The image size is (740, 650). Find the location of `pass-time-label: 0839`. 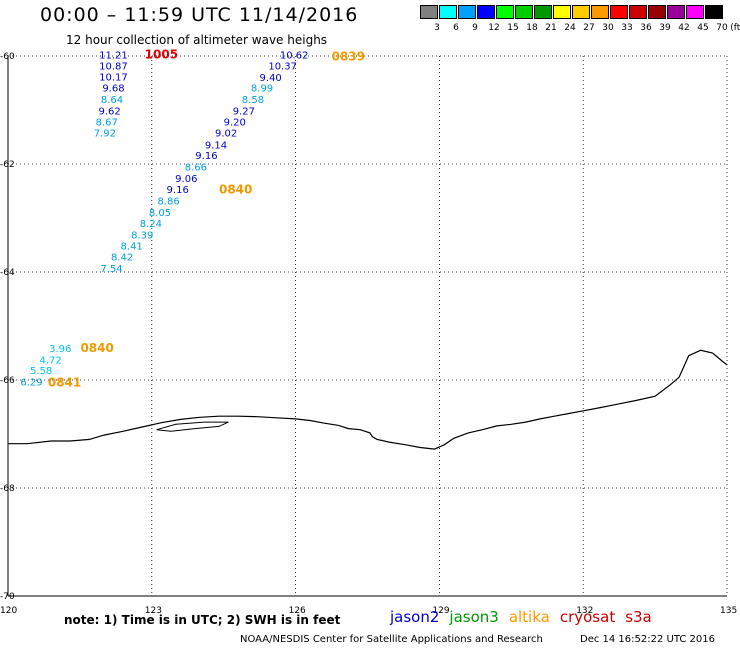

pass-time-label: 0839 is located at coordinates (348, 56).